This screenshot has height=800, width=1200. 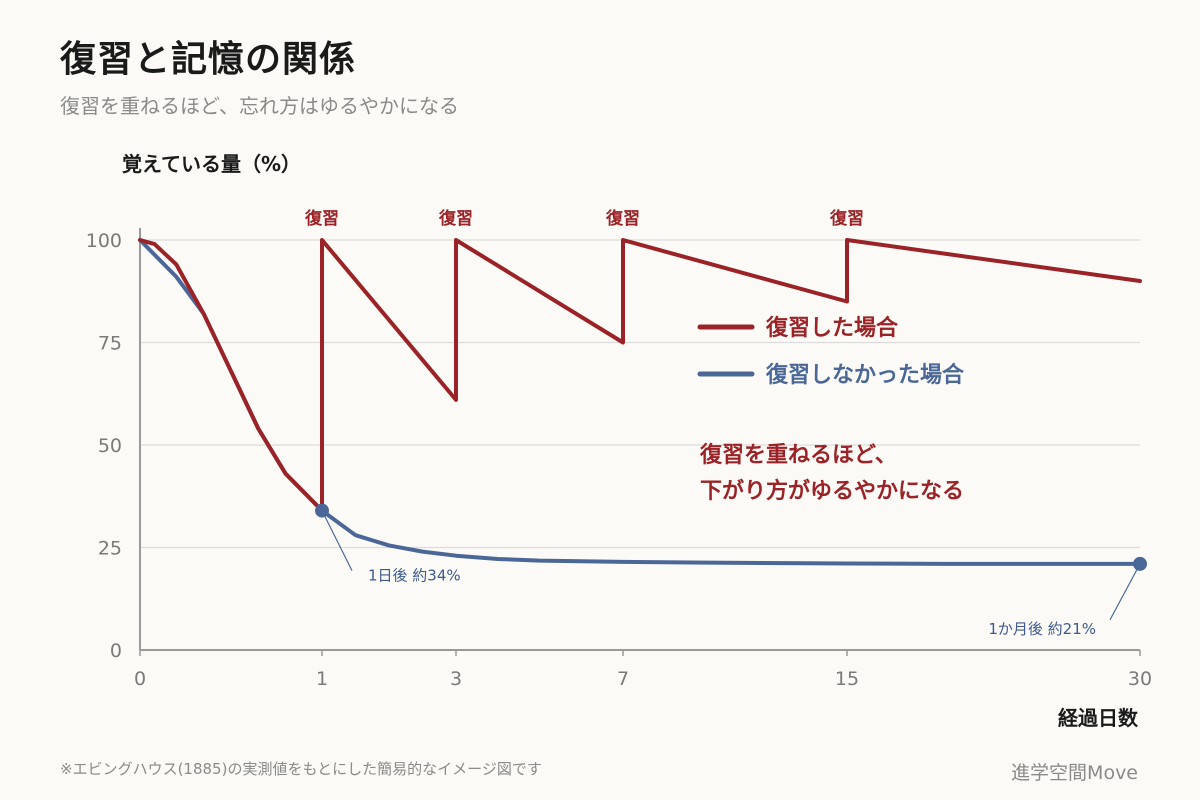 What do you see at coordinates (456, 679) in the screenshot?
I see `x-tick-label: 3` at bounding box center [456, 679].